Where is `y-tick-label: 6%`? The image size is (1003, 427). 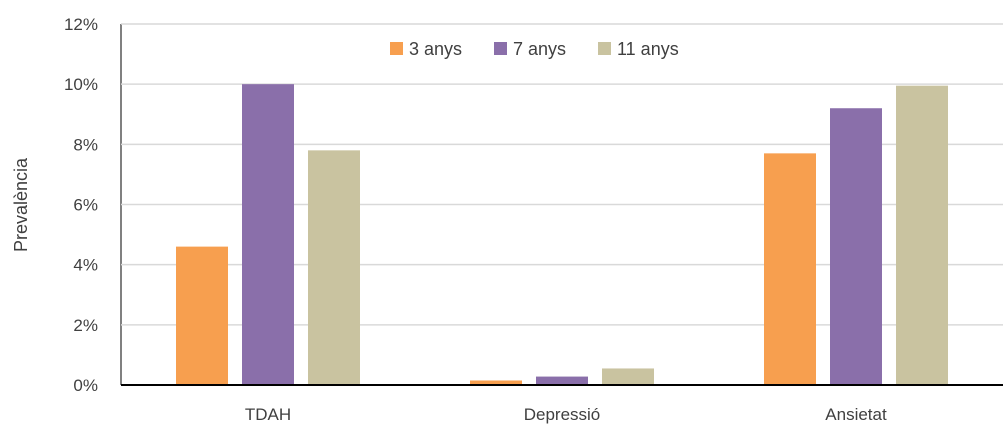
y-tick-label: 6% is located at coordinates (85, 205).